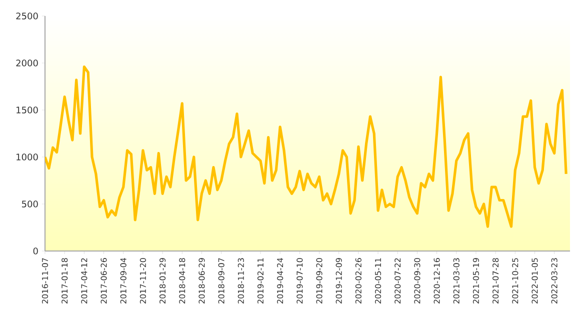 The height and width of the screenshot is (333, 585). What do you see at coordinates (358, 281) in the screenshot?
I see `x-tick-label: 2020-02-26` at bounding box center [358, 281].